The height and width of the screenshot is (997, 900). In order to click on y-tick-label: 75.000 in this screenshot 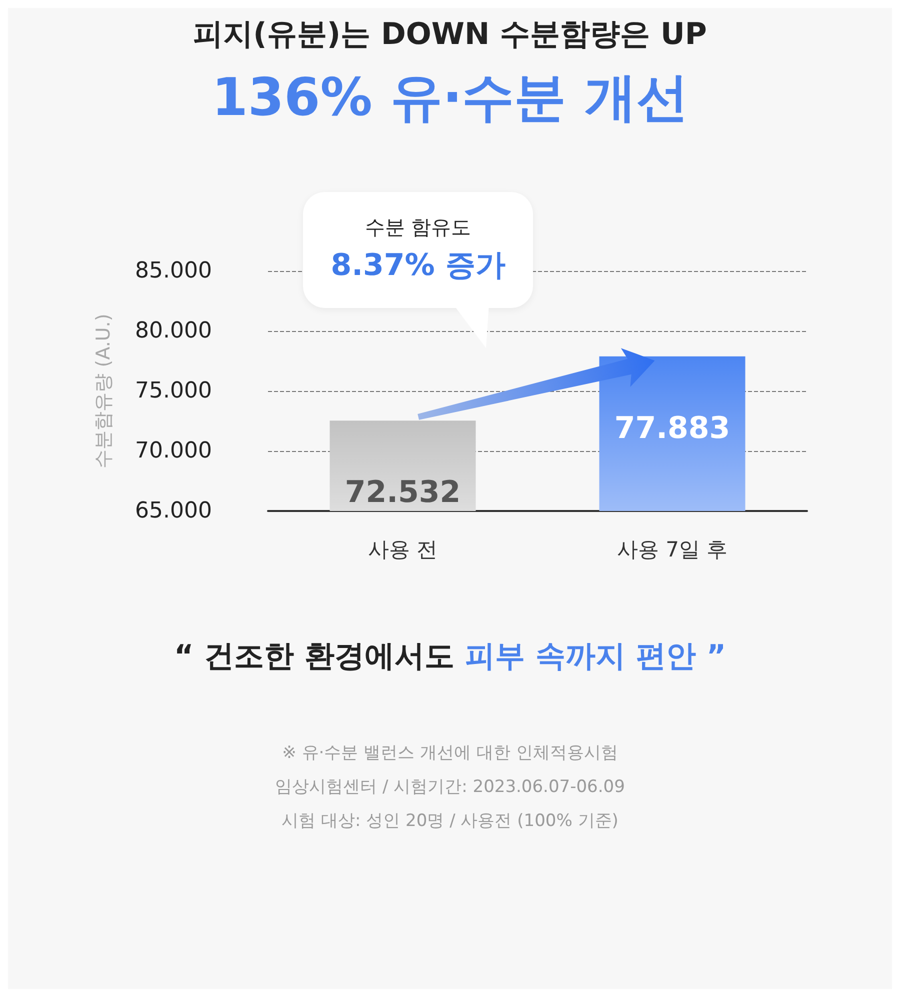, I will do `click(173, 391)`.